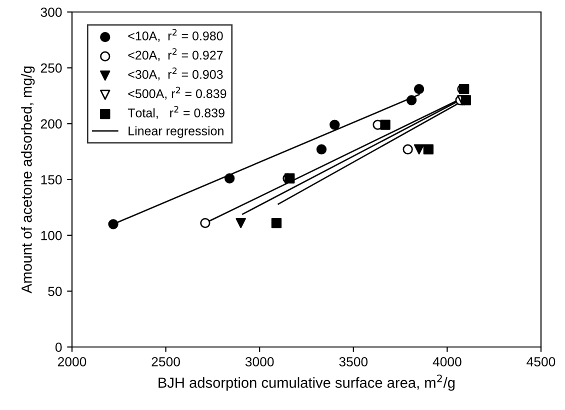  Describe the element at coordinates (51, 179) in the screenshot. I see `y-tick-label: 150` at that location.